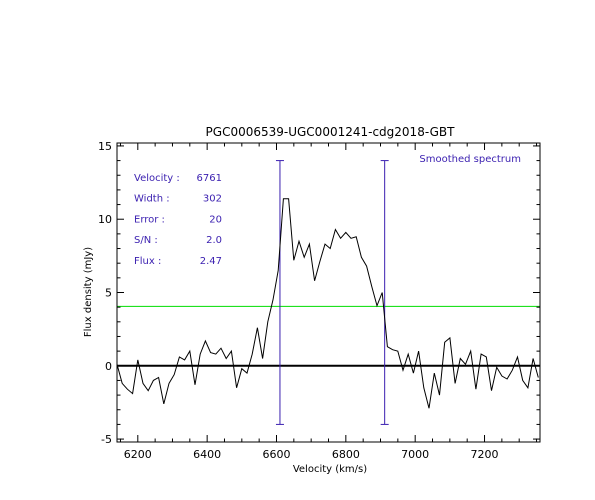 The image size is (595, 500). Describe the element at coordinates (152, 199) in the screenshot. I see `info-label: Width :` at that location.